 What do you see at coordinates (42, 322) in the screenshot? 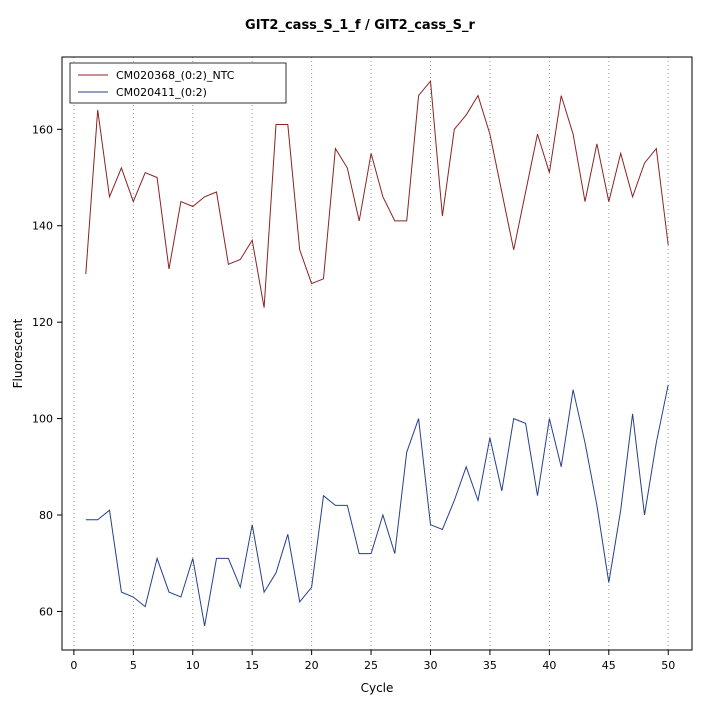
I see `y-axis-tick-label: 120` at bounding box center [42, 322].